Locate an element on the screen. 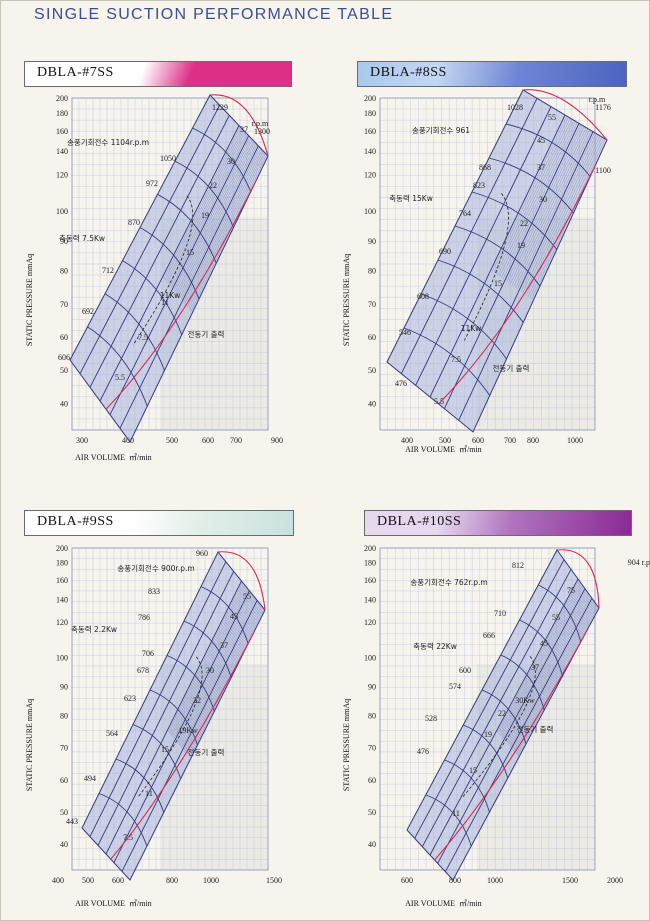  chart-title-10ss: DBLA-#10SS is located at coordinates (419, 521).